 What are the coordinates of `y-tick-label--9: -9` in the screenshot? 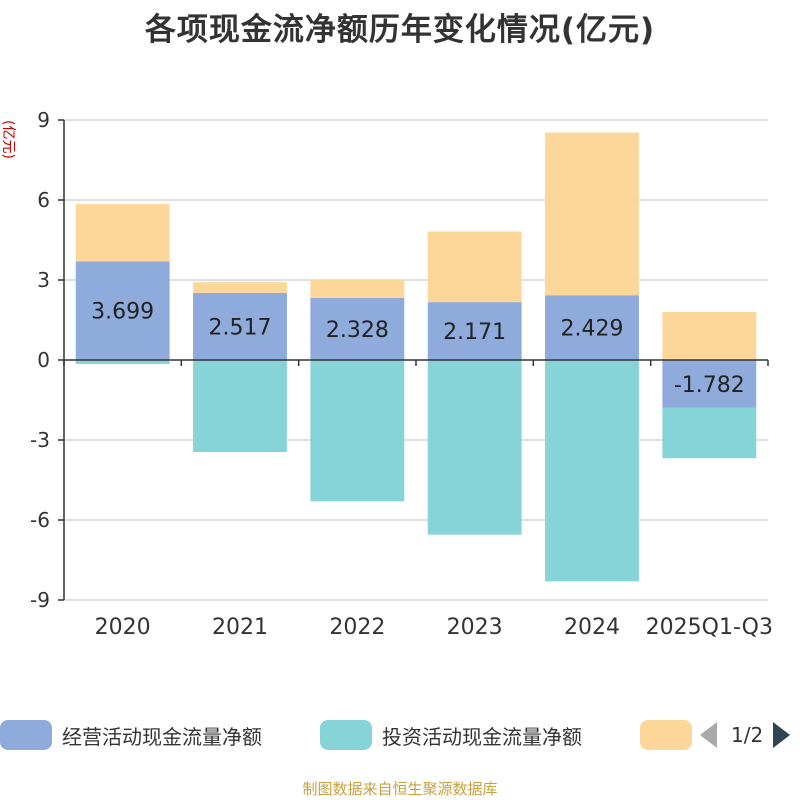 It's located at (40, 600).